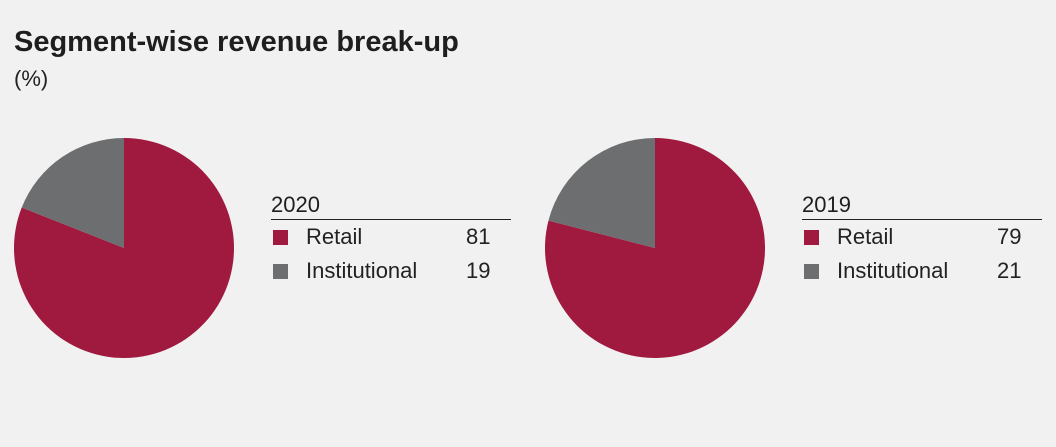  What do you see at coordinates (1009, 236) in the screenshot?
I see `legend-value: 79` at bounding box center [1009, 236].